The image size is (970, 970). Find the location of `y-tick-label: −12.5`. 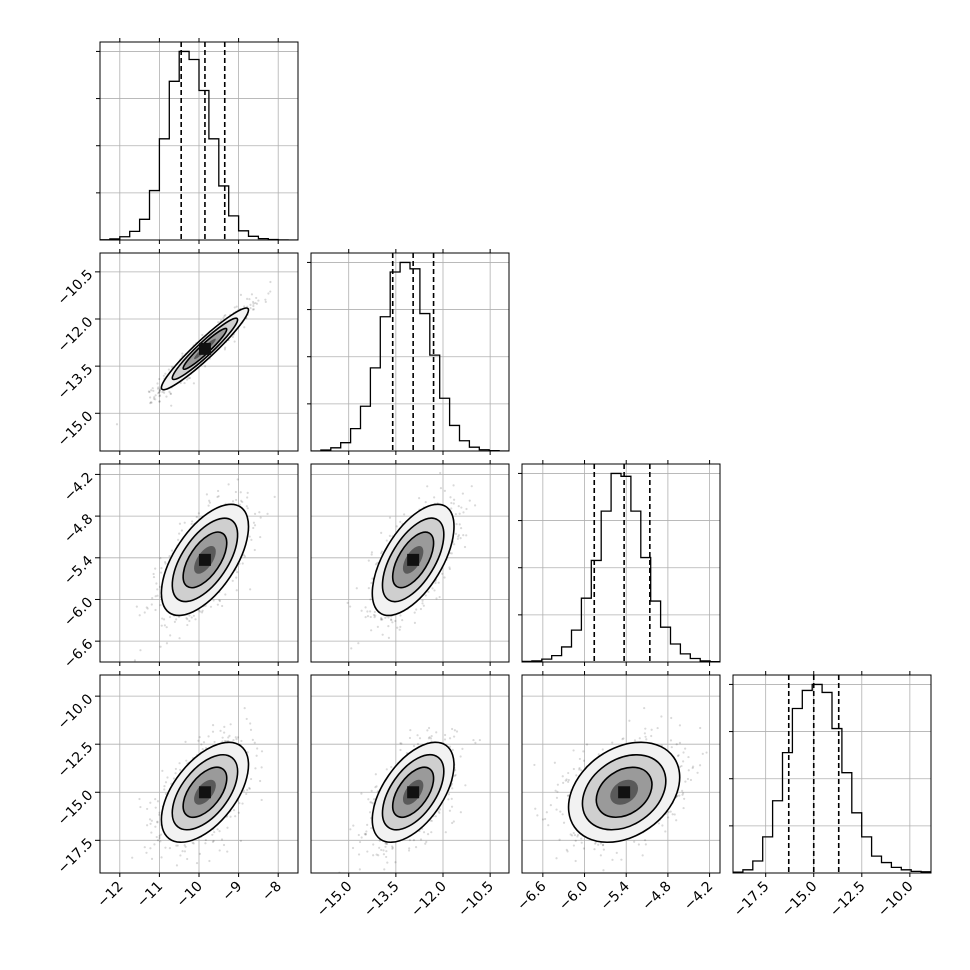

y-tick-label: −12.5 is located at coordinates (76, 760).